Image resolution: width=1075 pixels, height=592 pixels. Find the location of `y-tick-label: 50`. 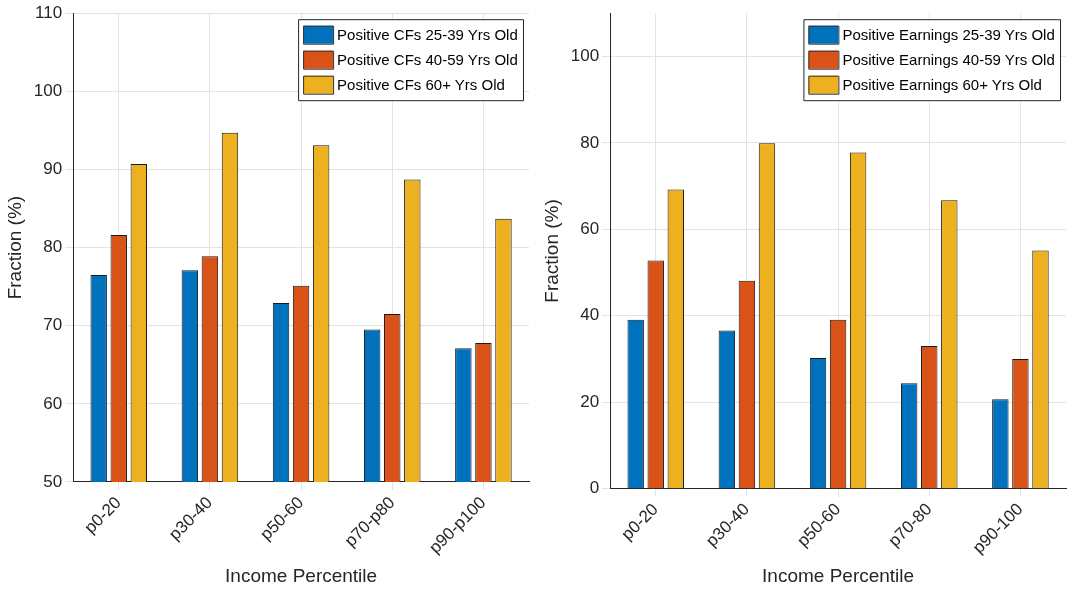

y-tick-label: 50 is located at coordinates (53, 481).